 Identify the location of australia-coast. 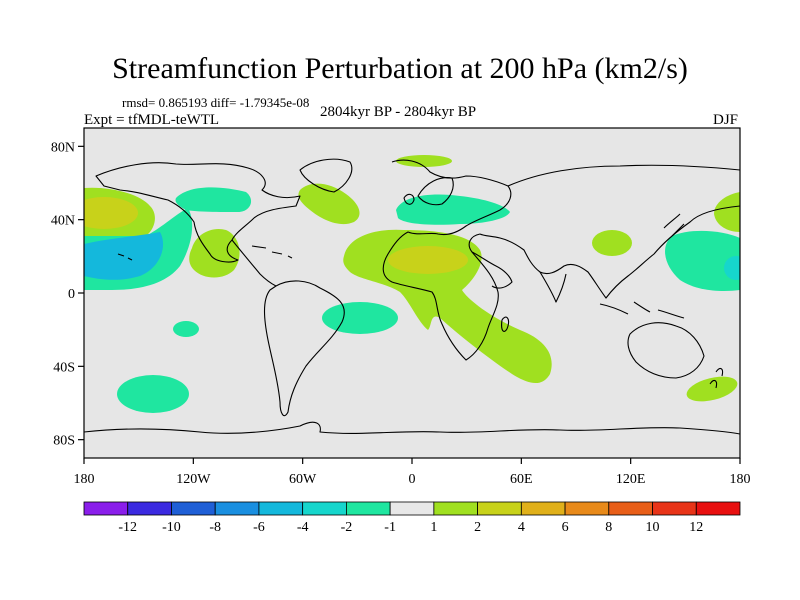
(666, 350).